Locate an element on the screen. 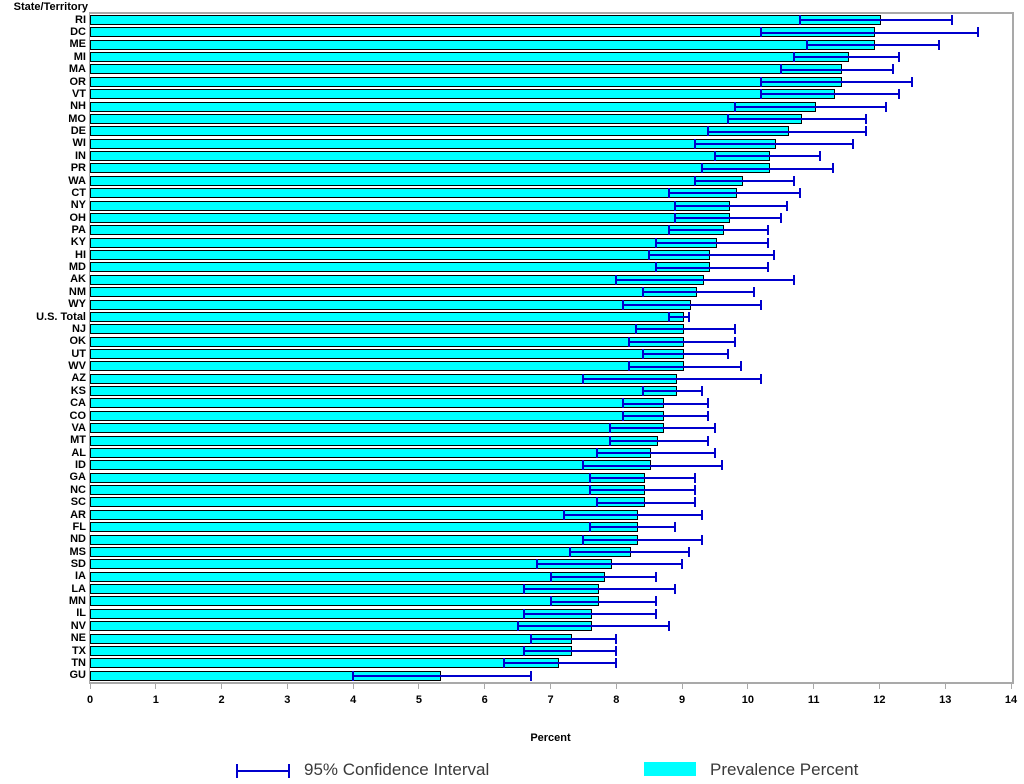 This screenshot has width=1024, height=784. legend-bar-swatch is located at coordinates (670, 769).